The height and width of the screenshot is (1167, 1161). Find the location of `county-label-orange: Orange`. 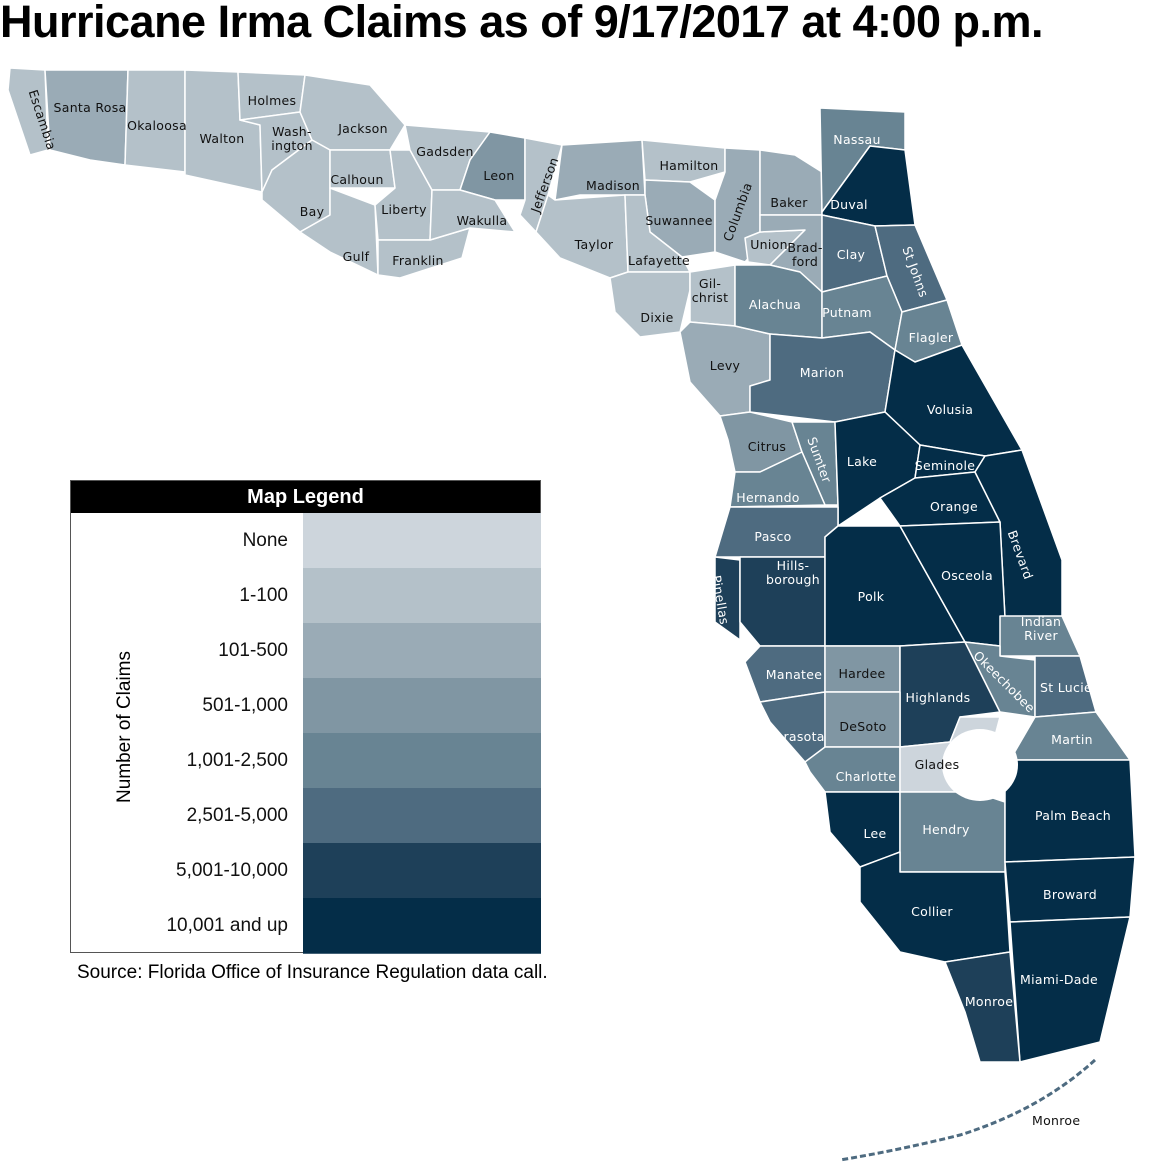

county-label-orange: Orange is located at coordinates (954, 506).